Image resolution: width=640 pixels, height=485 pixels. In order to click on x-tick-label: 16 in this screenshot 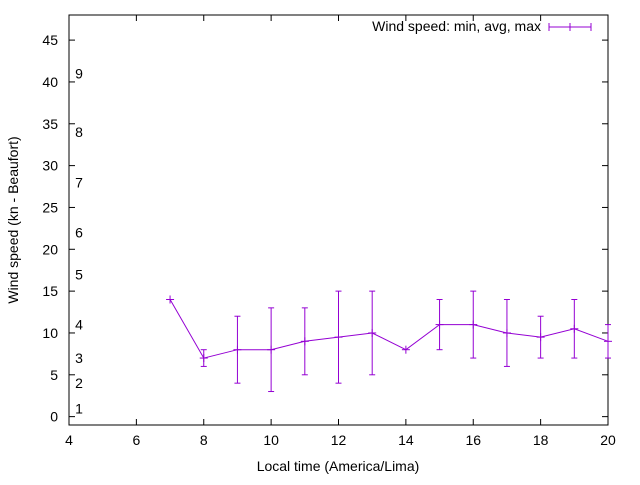, I will do `click(473, 440)`.